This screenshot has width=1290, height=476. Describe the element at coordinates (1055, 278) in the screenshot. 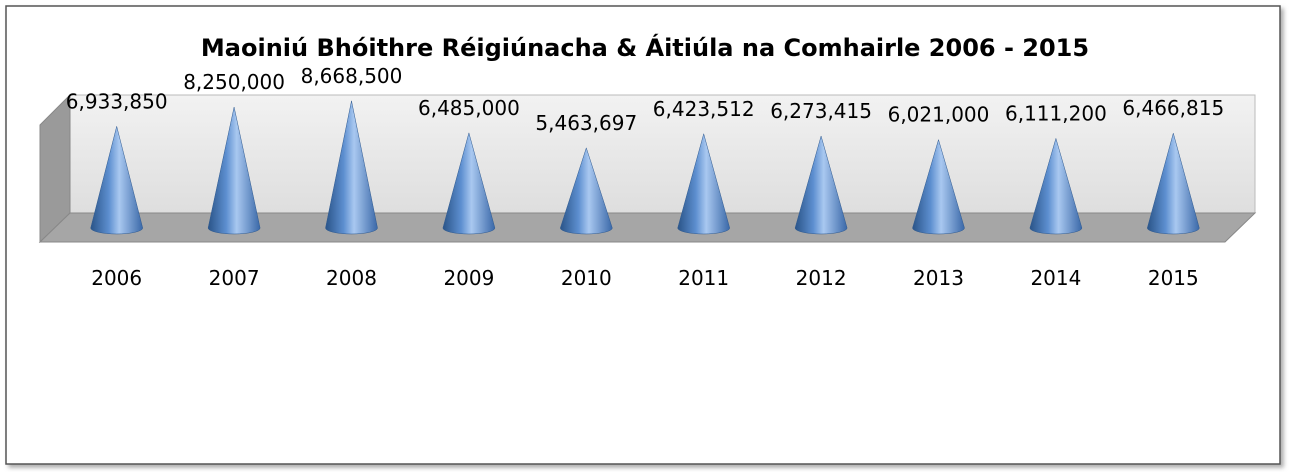

I see `x-tick-label: 2014` at that location.